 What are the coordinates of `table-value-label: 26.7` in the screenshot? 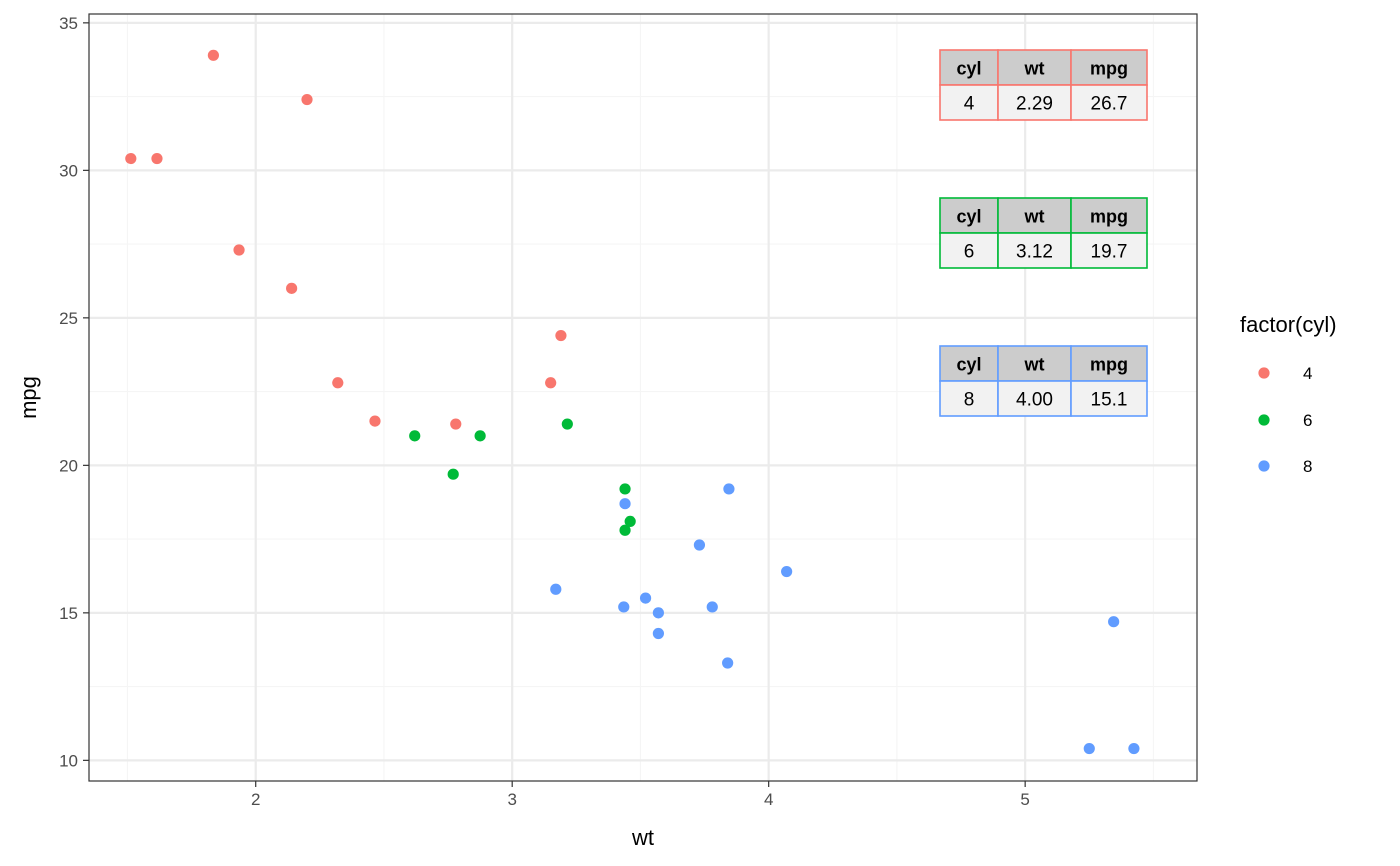 It's located at (1109, 104).